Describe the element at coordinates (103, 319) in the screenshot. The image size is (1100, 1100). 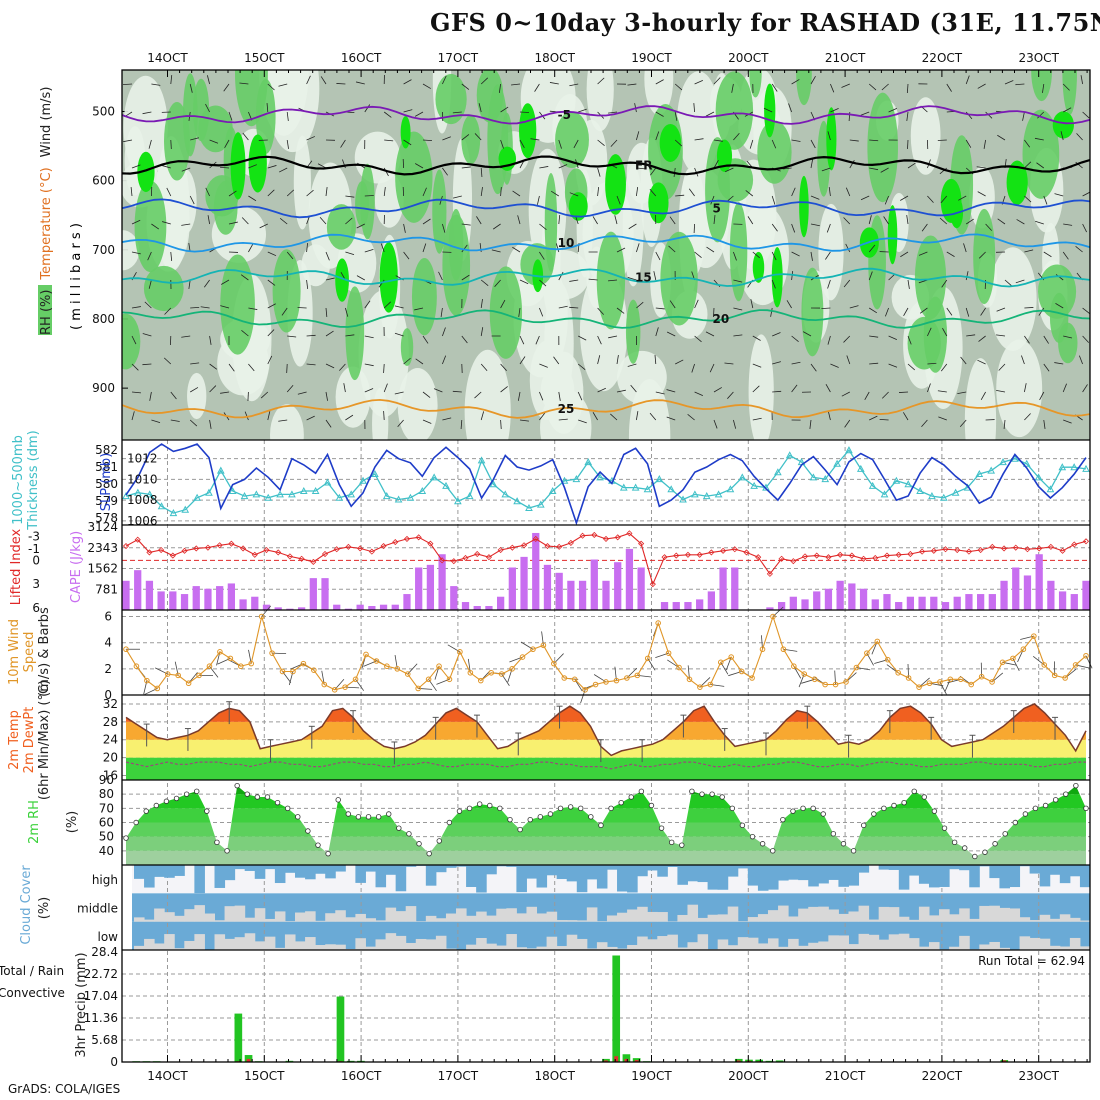
I see `pressure-tick-label: 800` at that location.